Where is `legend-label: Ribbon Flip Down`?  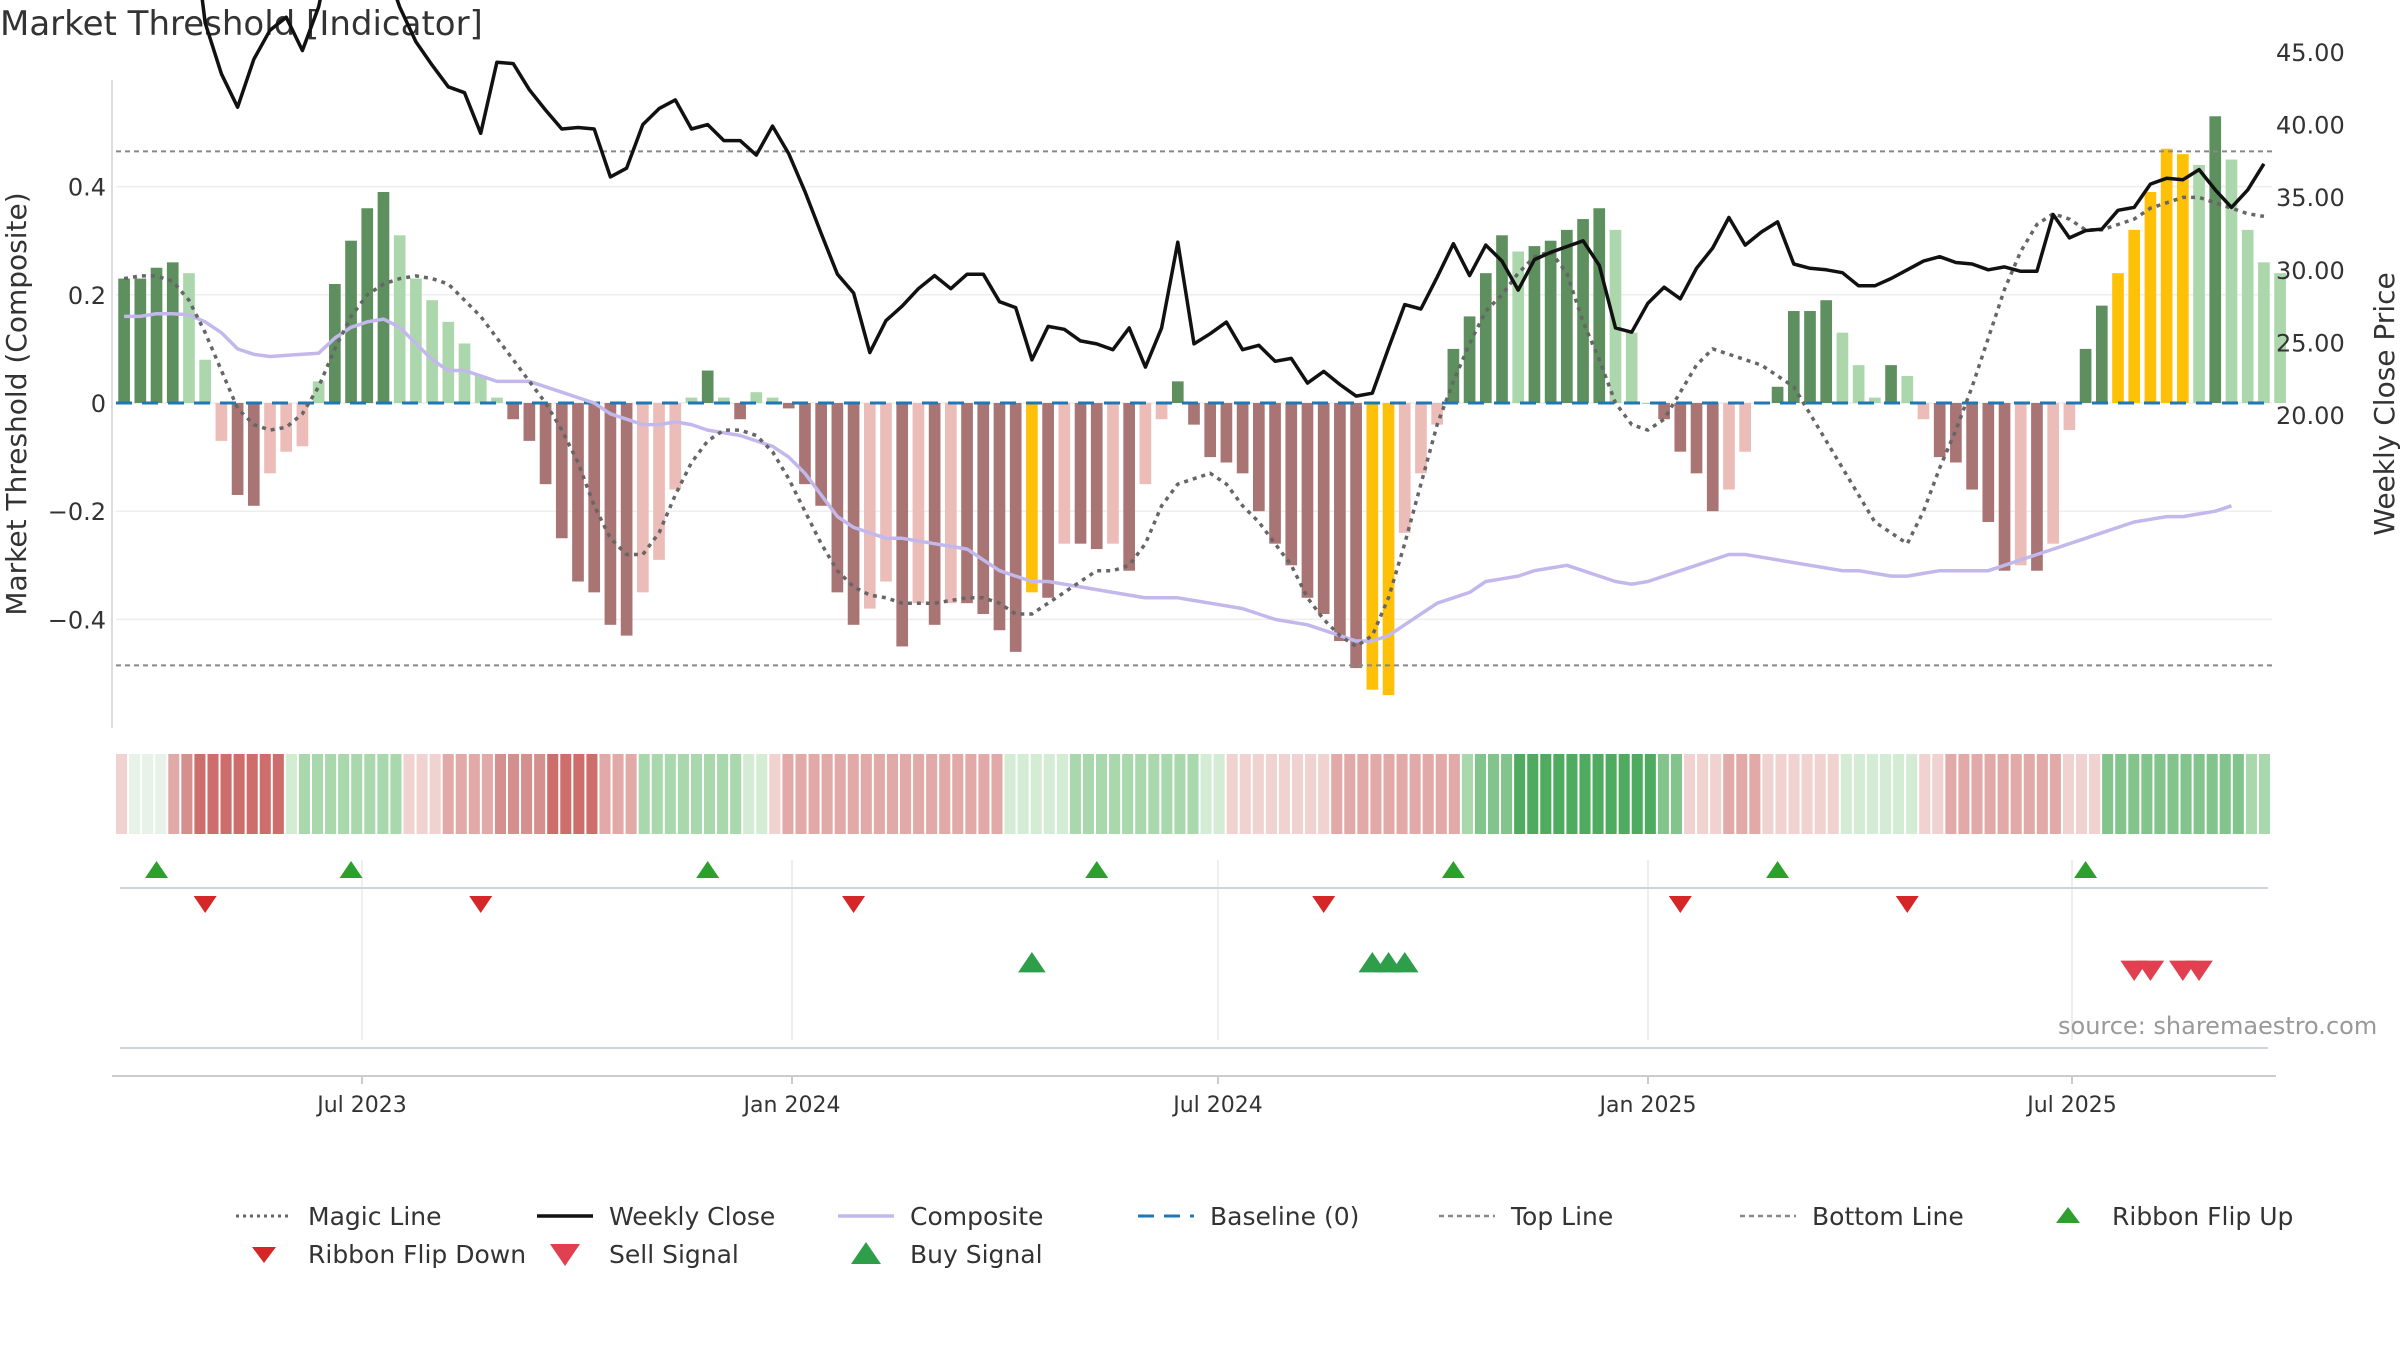 legend-label: Ribbon Flip Down is located at coordinates (417, 1254).